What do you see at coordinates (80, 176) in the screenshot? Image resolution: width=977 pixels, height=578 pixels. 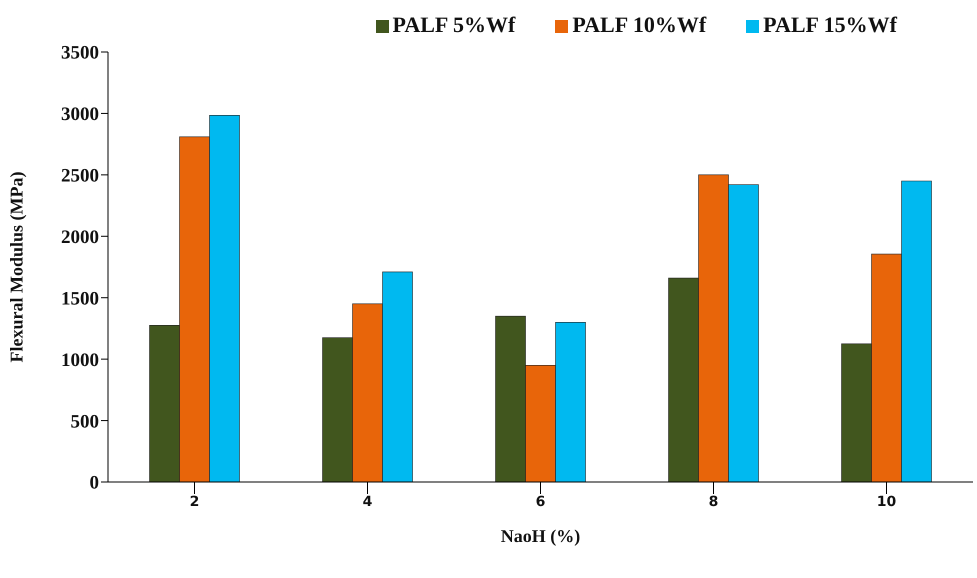 I see `y-tick-label: 2500` at bounding box center [80, 176].